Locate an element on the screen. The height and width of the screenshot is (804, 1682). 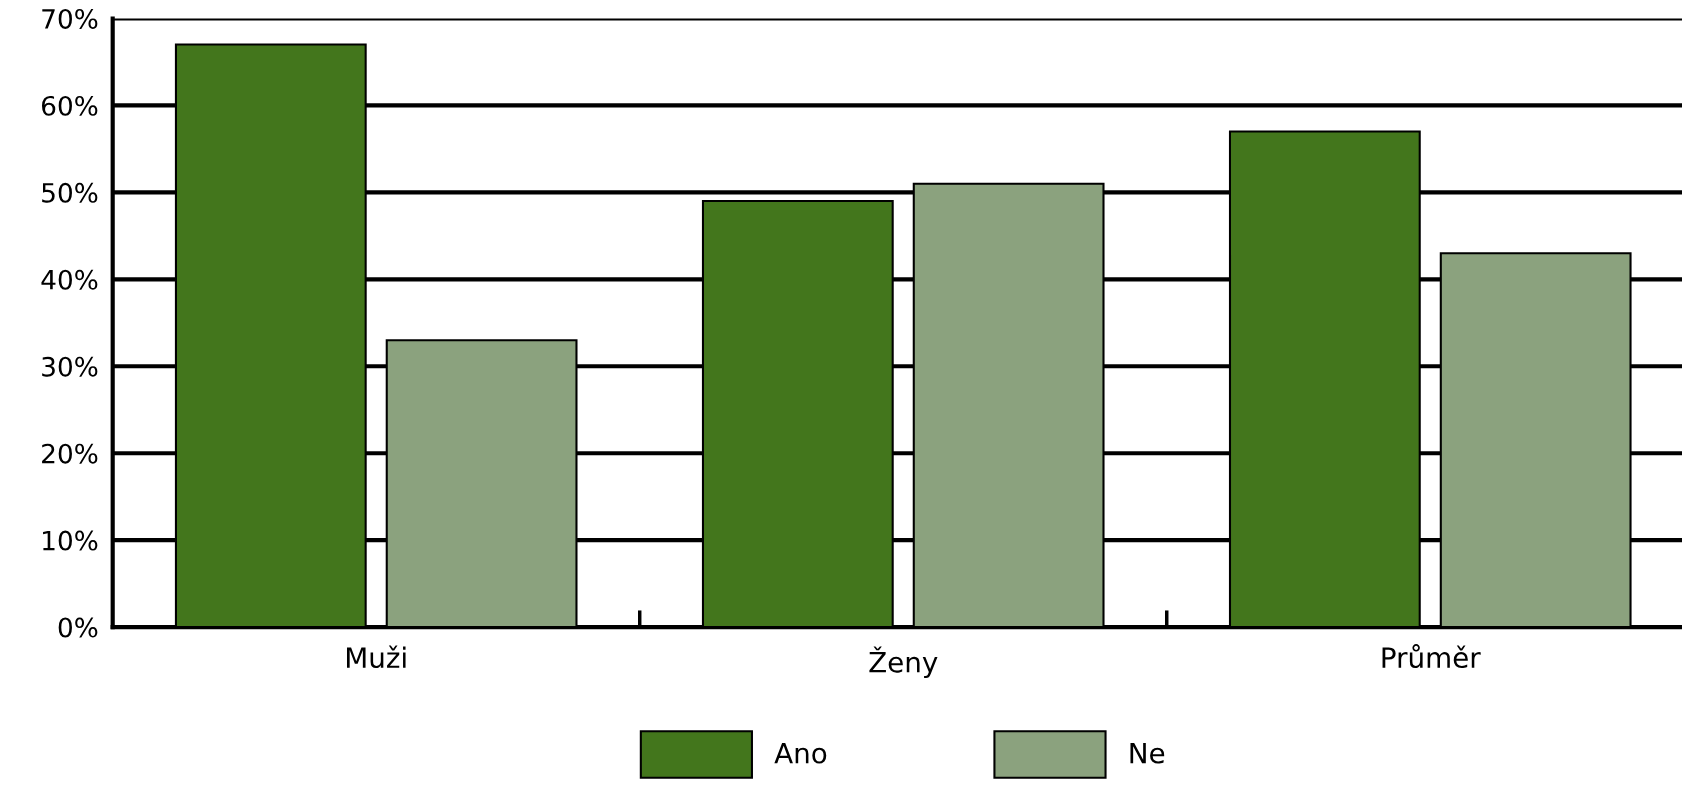
y-tick-label: 50% is located at coordinates (70, 192).